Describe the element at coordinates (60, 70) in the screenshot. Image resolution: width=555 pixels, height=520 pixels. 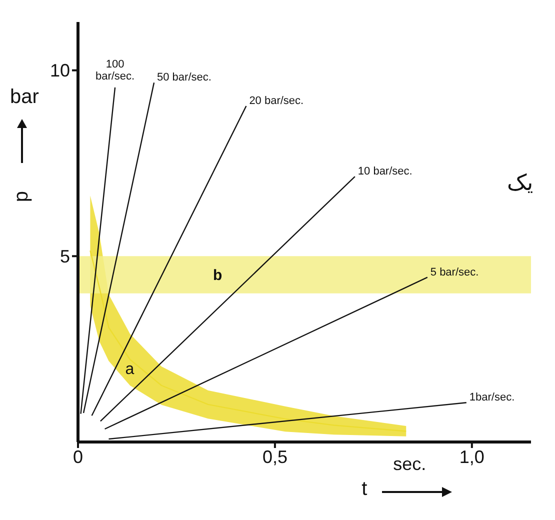
I see `y-tick-label: 10` at that location.